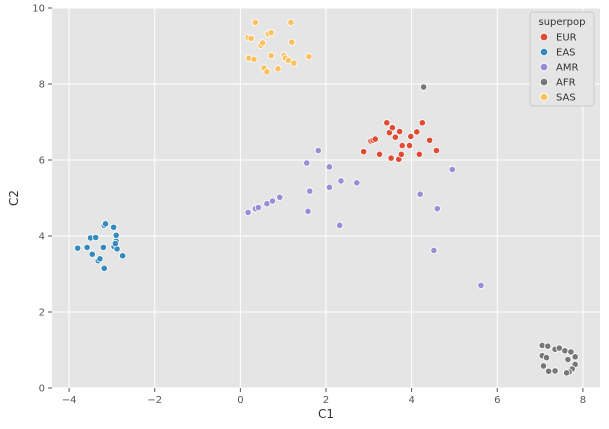 This screenshot has width=609, height=429. I want to click on y-axis-label: C2, so click(14, 198).